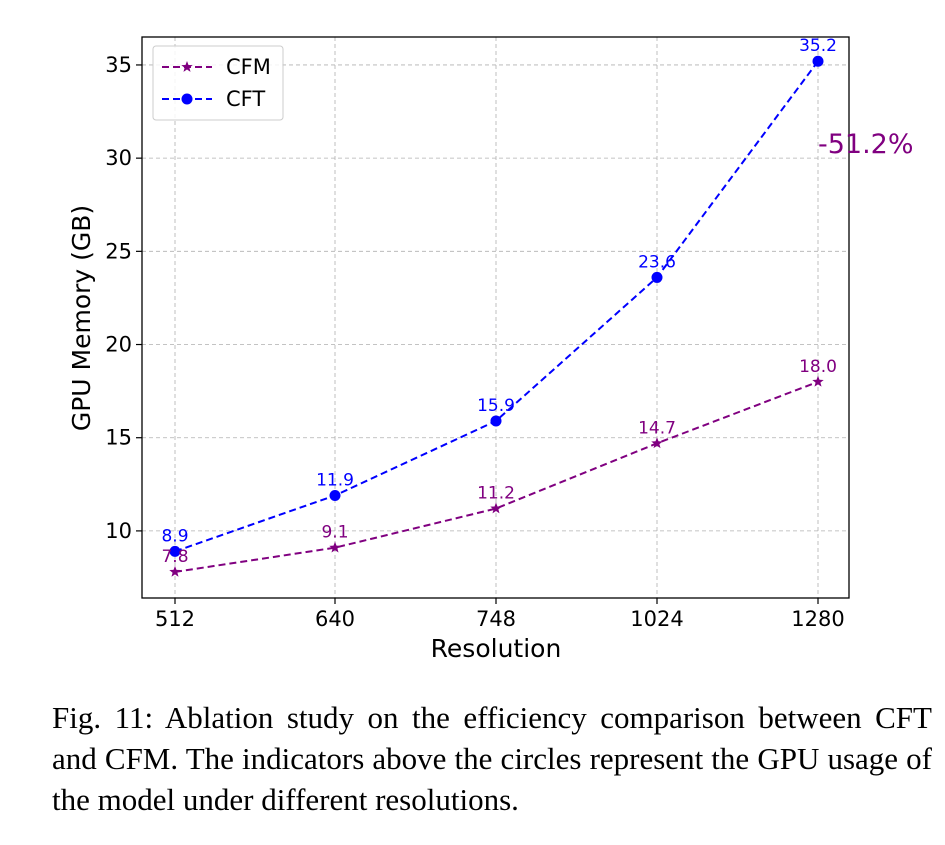 The width and height of the screenshot is (945, 845). I want to click on x-axis: 512 640 748 1024 1280, so click(500, 614).